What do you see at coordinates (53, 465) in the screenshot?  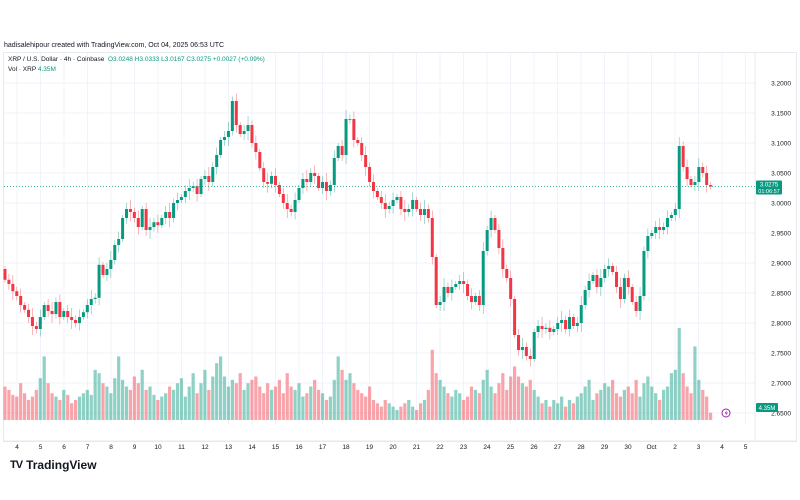 I see `tradingview-brand: TV TradingView` at bounding box center [53, 465].